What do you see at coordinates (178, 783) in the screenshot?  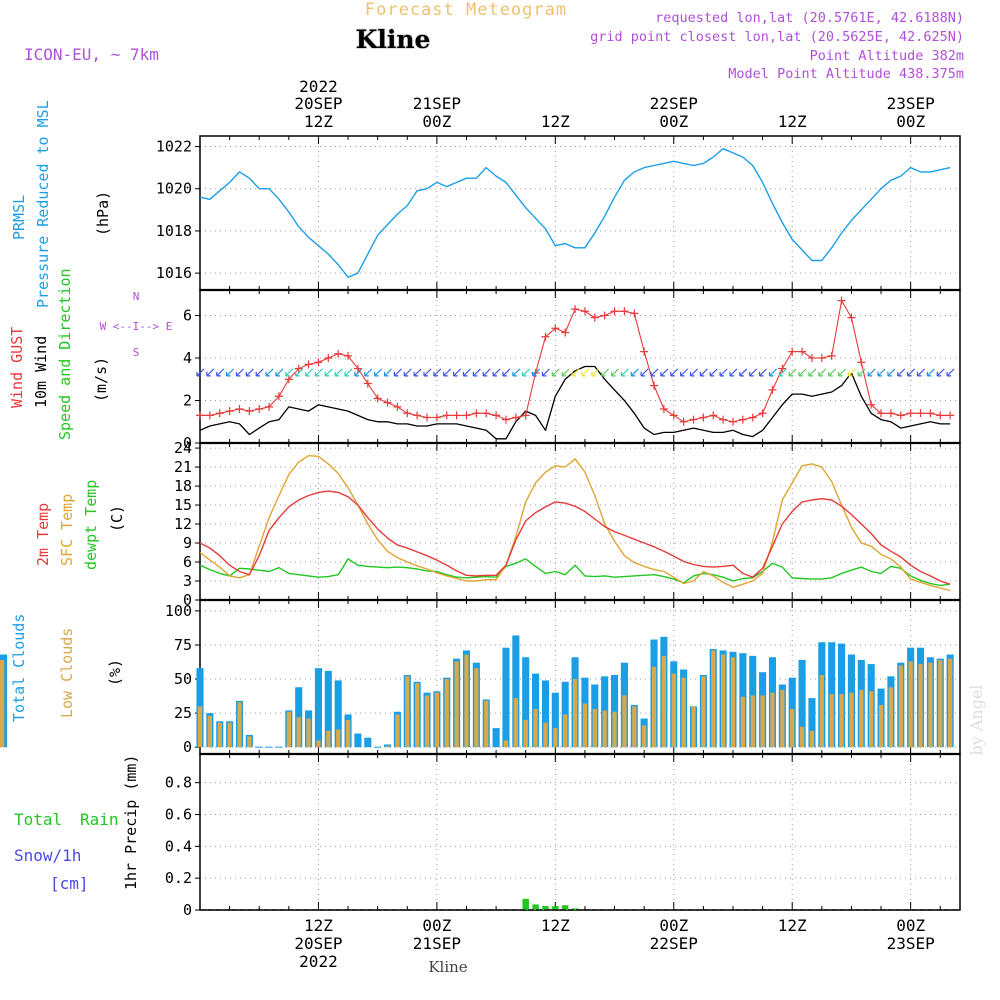 I see `y-tick-label: 0.8` at bounding box center [178, 783].